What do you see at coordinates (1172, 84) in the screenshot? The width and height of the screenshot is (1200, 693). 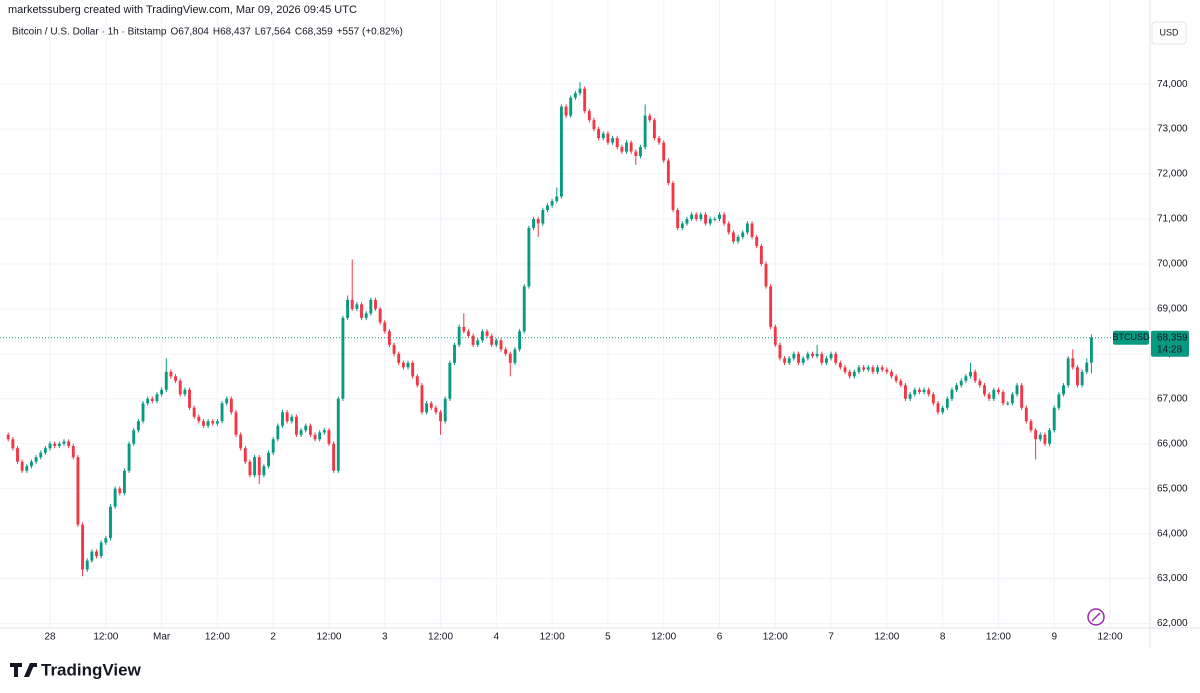 I see `y-tick-label: 74,000` at bounding box center [1172, 84].